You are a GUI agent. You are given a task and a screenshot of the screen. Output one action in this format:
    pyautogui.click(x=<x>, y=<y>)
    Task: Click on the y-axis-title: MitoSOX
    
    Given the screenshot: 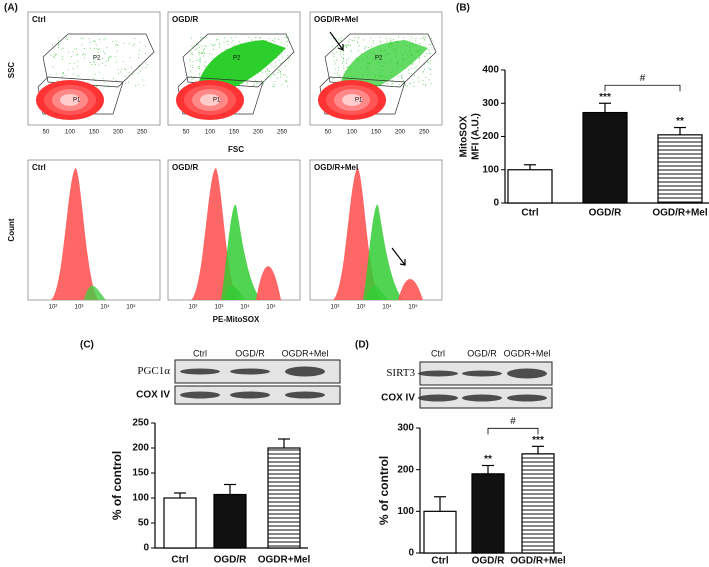 What is the action you would take?
    pyautogui.click(x=464, y=136)
    